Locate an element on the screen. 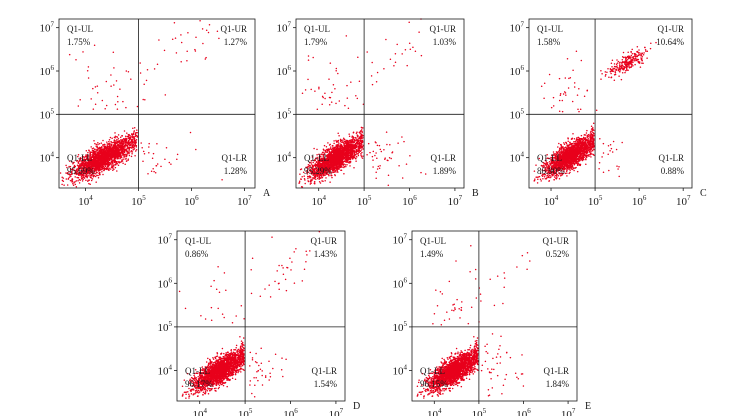  quadrant-lr-percent: 1.89% is located at coordinates (445, 171).